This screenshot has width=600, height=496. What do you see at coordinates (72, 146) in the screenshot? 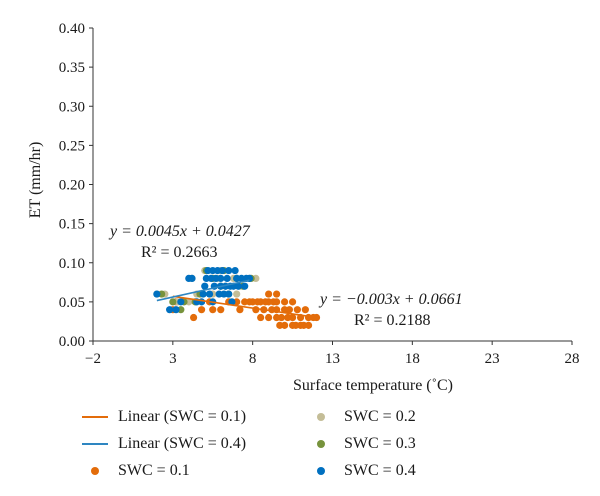
I see `y-tick-label: 0.25` at bounding box center [72, 146].